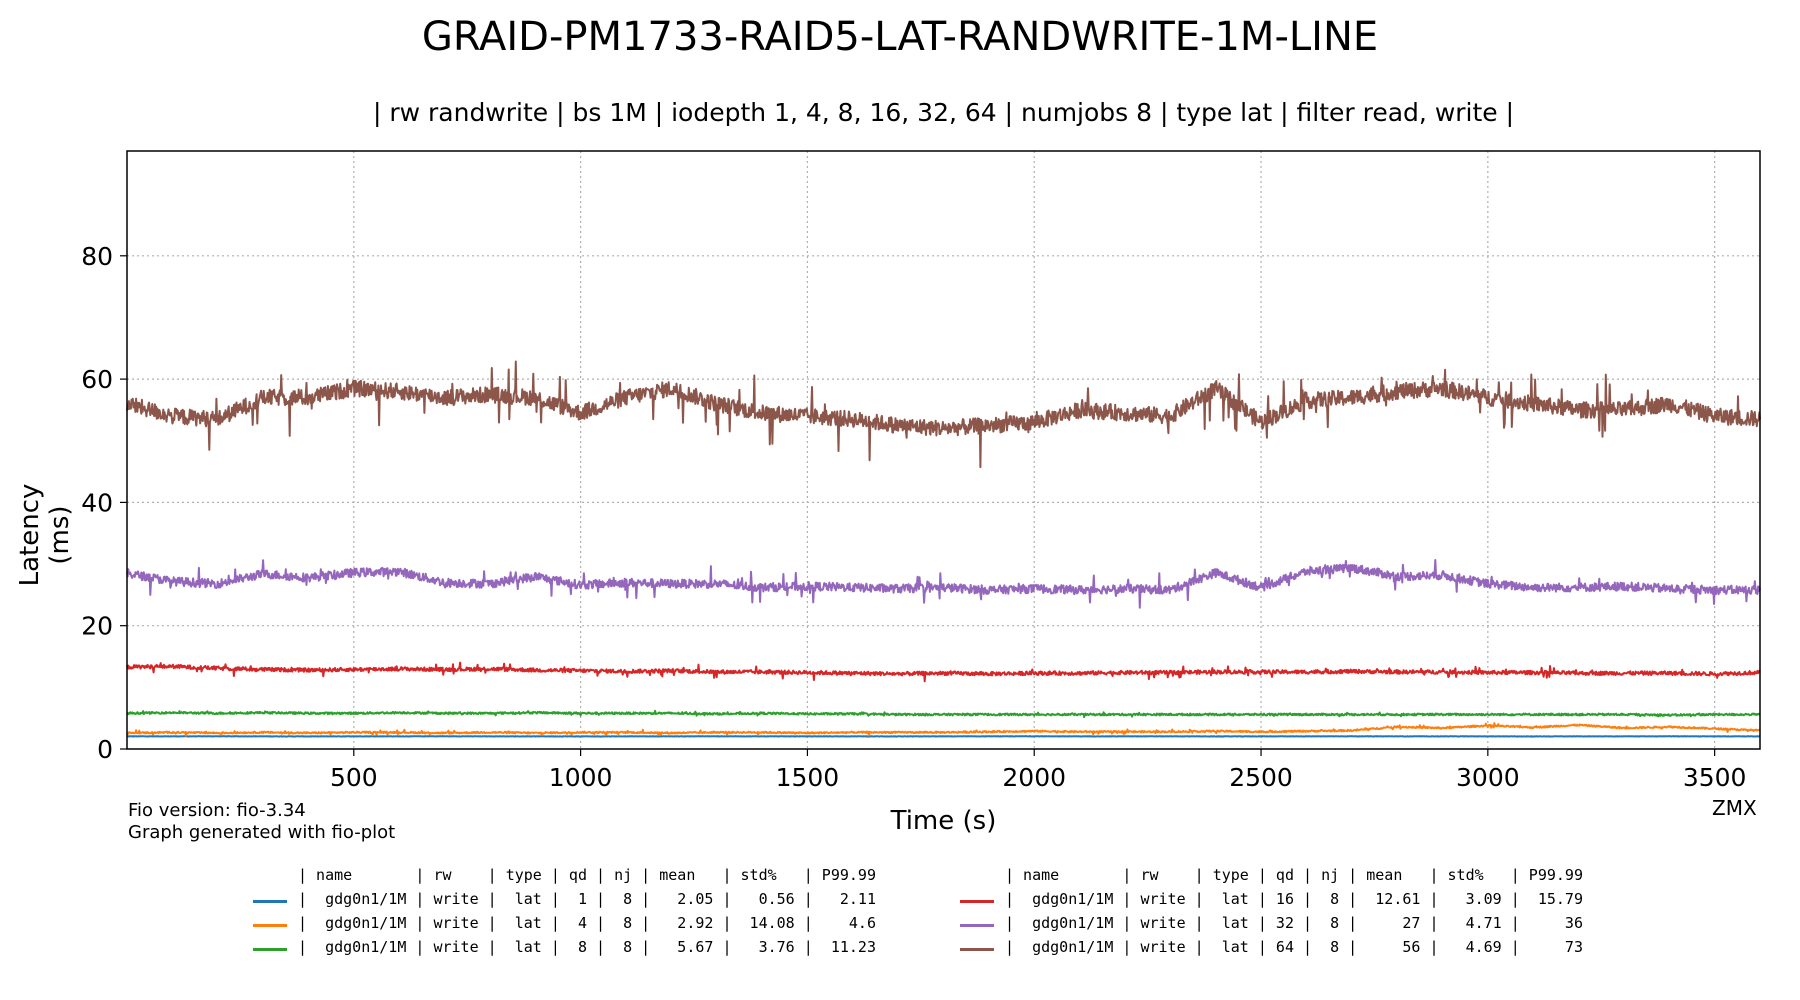 This screenshot has width=1800, height=1000. I want to click on x-tick-label: 1000, so click(581, 777).